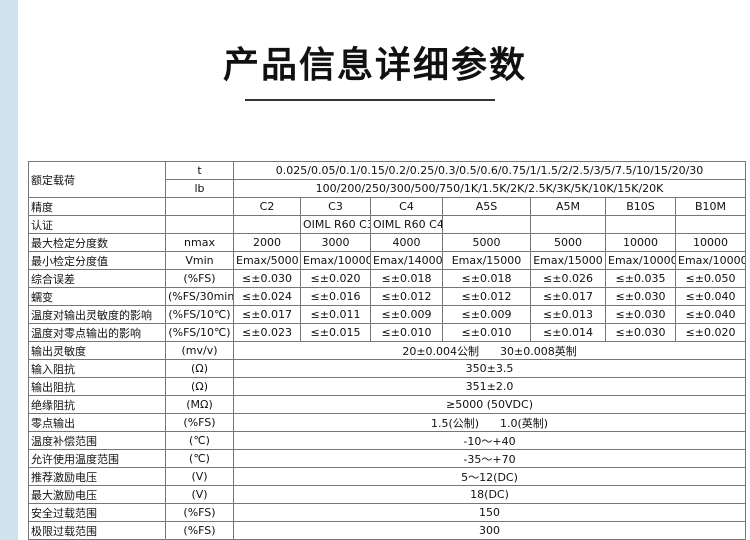  Describe the element at coordinates (486, 206) in the screenshot. I see `value-cell: A5S` at that location.